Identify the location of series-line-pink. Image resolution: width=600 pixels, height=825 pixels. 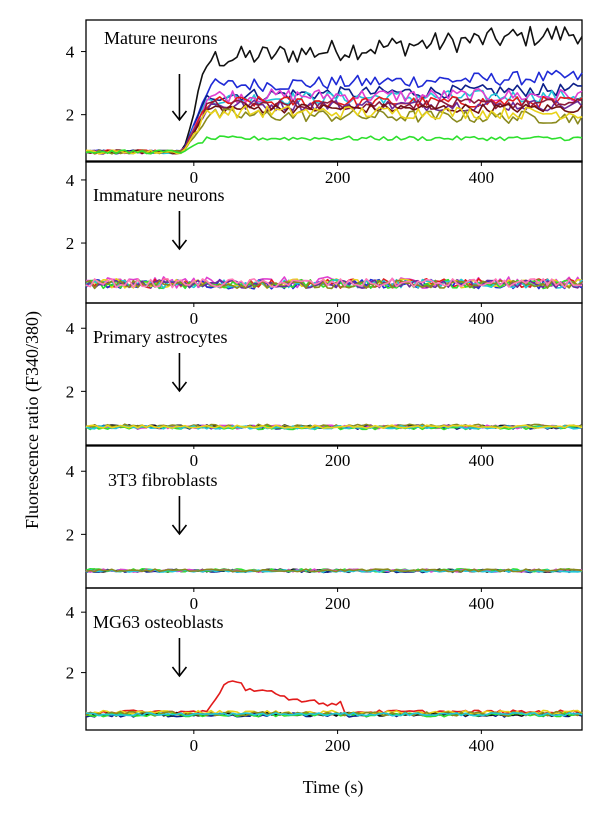
(334, 283).